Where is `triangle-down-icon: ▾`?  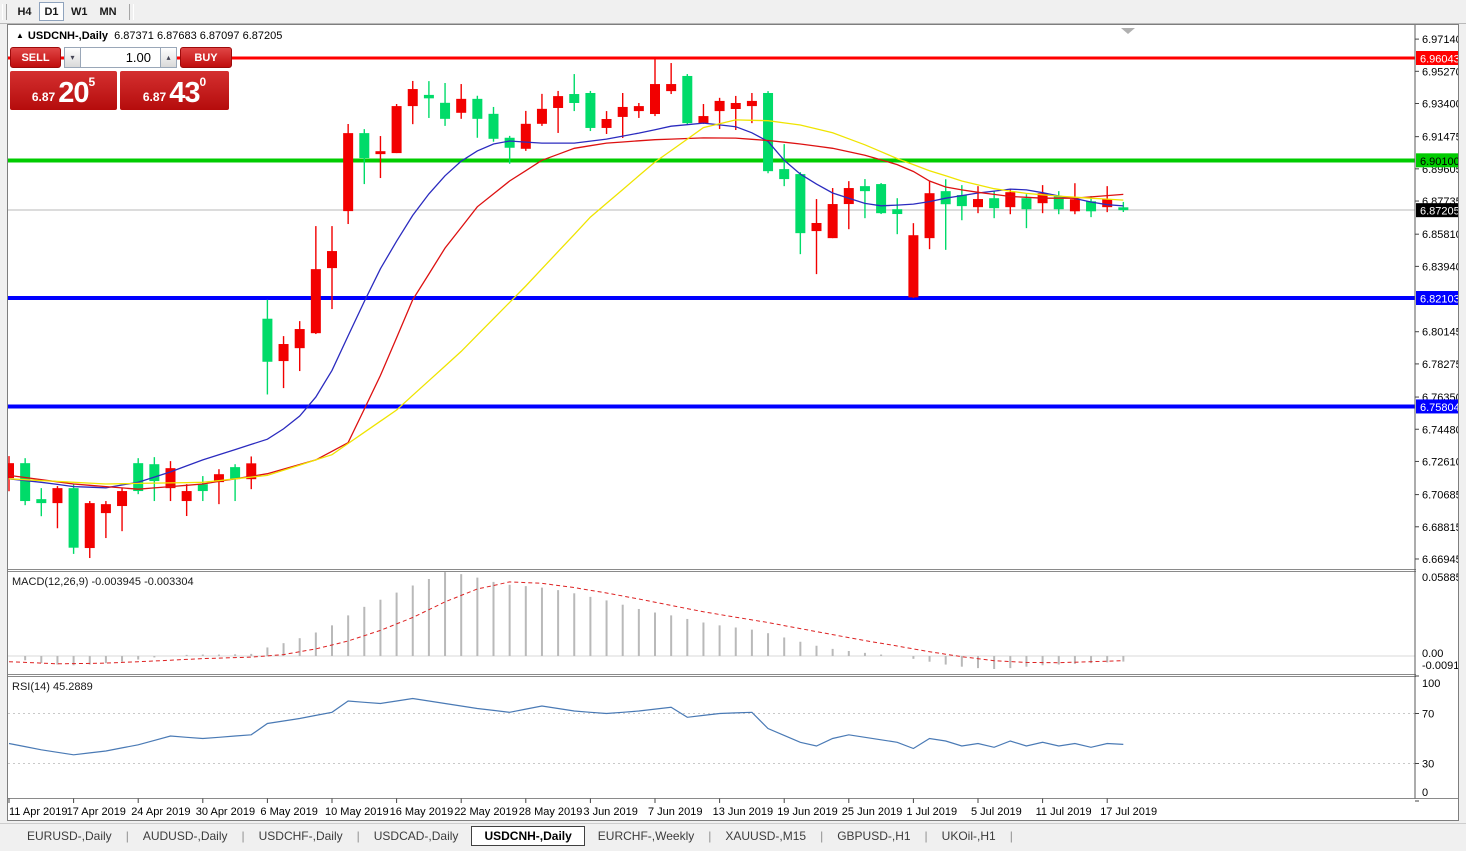 triangle-down-icon: ▾ is located at coordinates (72, 57).